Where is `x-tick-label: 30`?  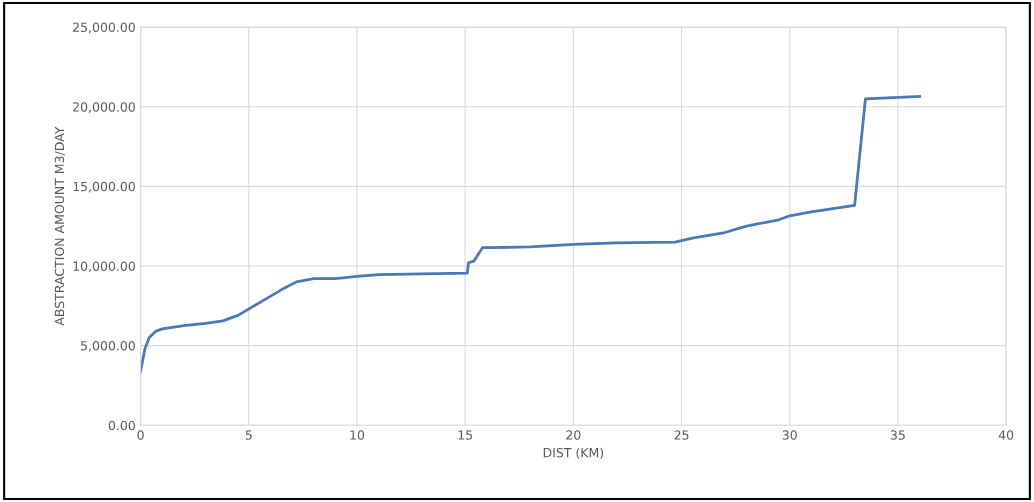 x-tick-label: 30 is located at coordinates (789, 435).